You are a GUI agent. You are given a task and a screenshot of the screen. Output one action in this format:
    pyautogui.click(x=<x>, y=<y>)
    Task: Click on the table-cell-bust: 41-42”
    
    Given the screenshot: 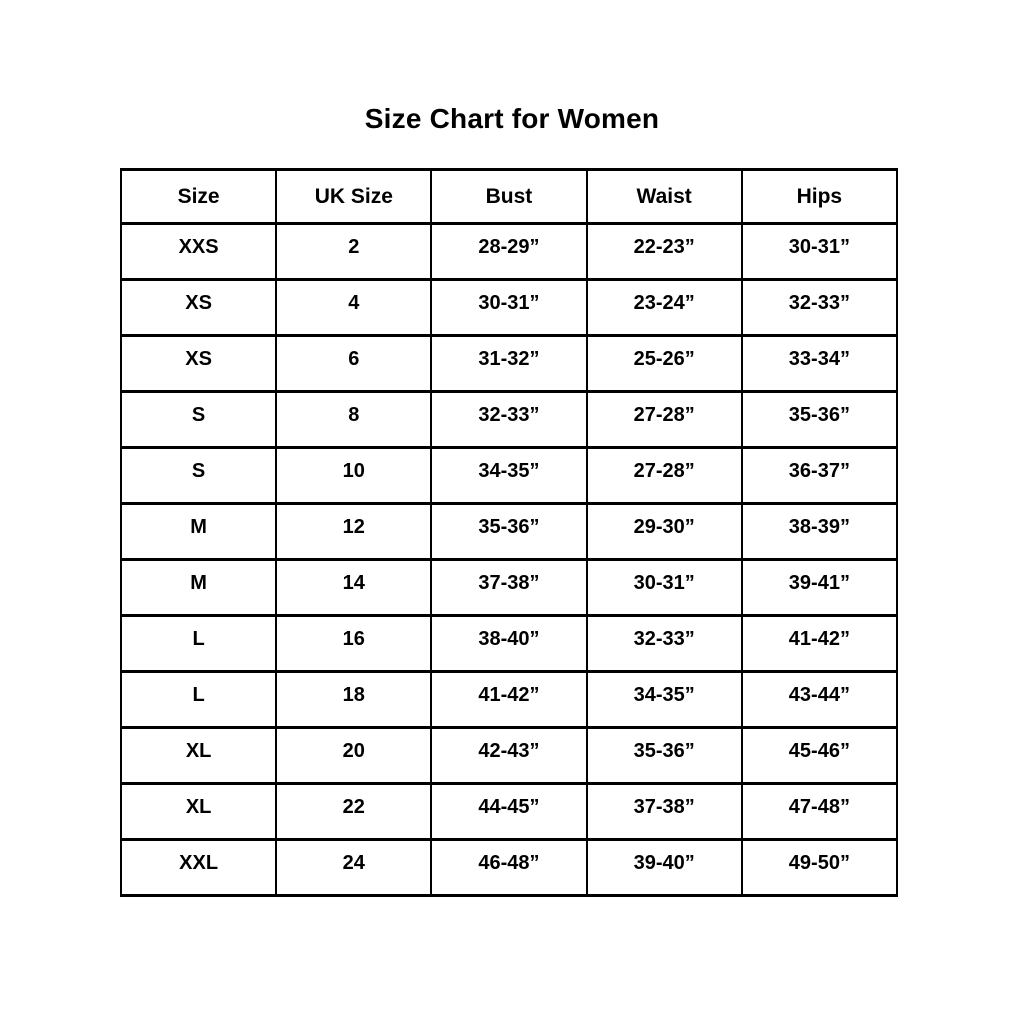 What is the action you would take?
    pyautogui.click(x=509, y=699)
    